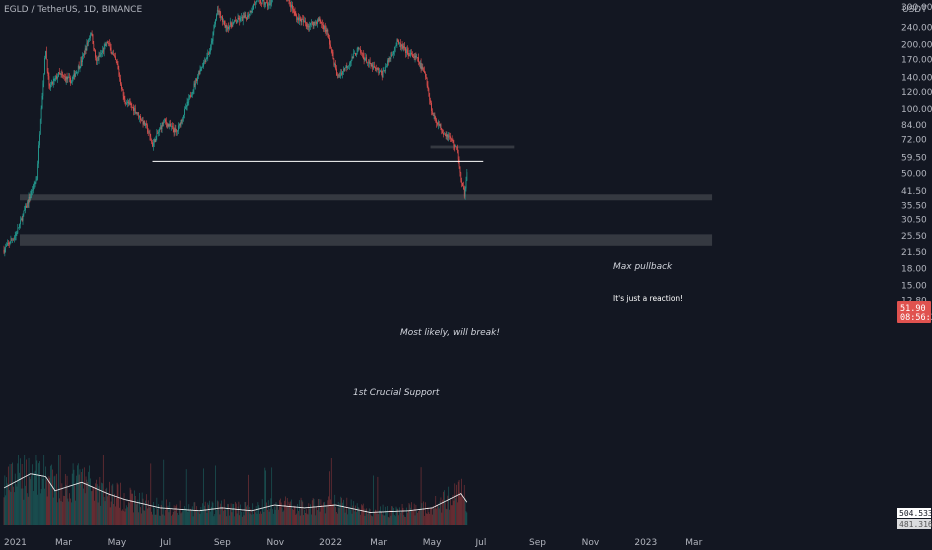  I want to click on max-pullback-note: Max pullback, so click(643, 267).